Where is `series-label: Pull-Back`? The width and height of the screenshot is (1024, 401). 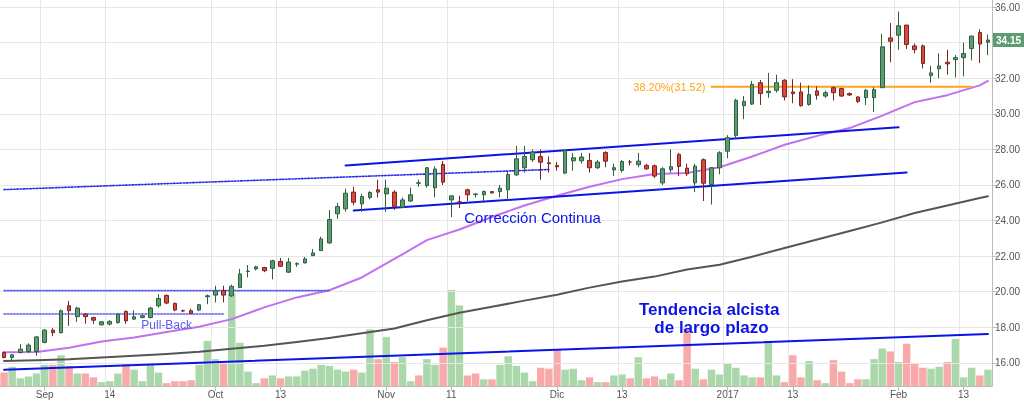
series-label: Pull-Back is located at coordinates (167, 324).